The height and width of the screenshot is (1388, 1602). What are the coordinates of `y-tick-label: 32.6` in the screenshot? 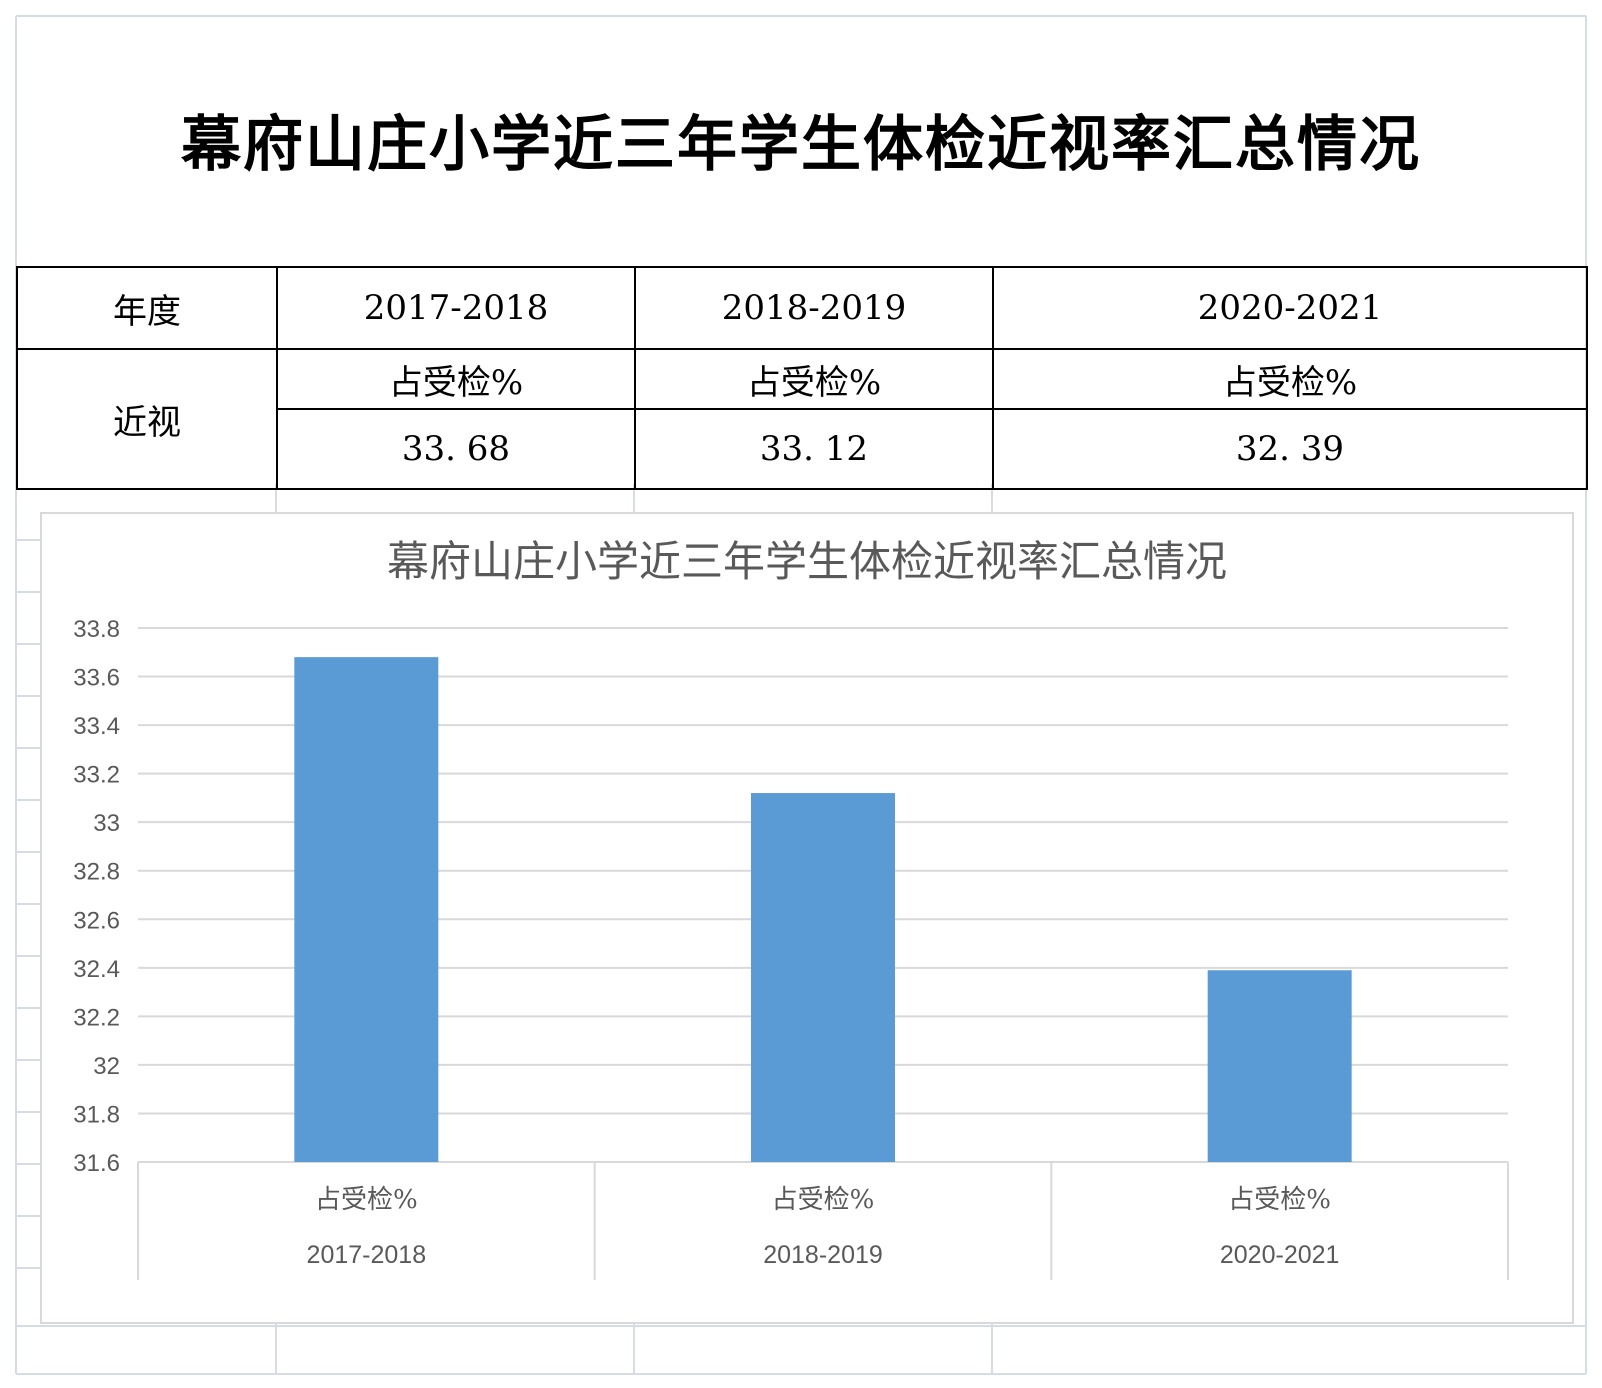 It's located at (96, 920).